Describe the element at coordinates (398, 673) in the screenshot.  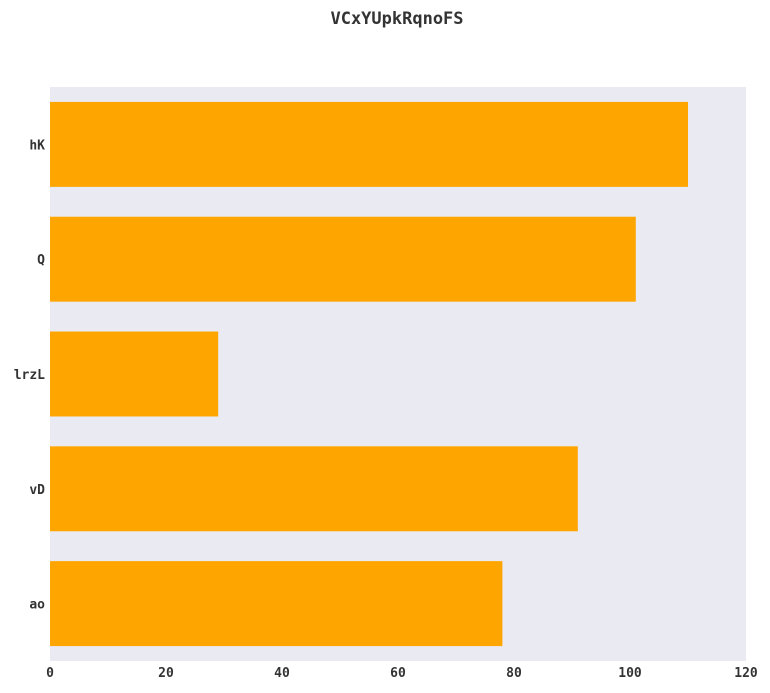
I see `x-tick-label: 60` at that location.